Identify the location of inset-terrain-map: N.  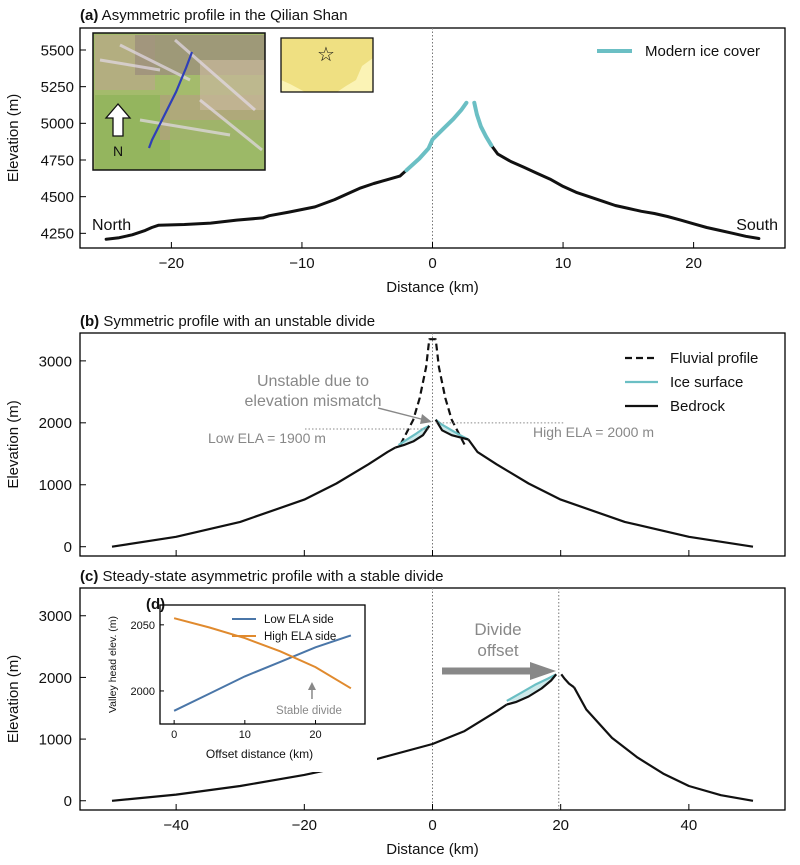
(179, 101).